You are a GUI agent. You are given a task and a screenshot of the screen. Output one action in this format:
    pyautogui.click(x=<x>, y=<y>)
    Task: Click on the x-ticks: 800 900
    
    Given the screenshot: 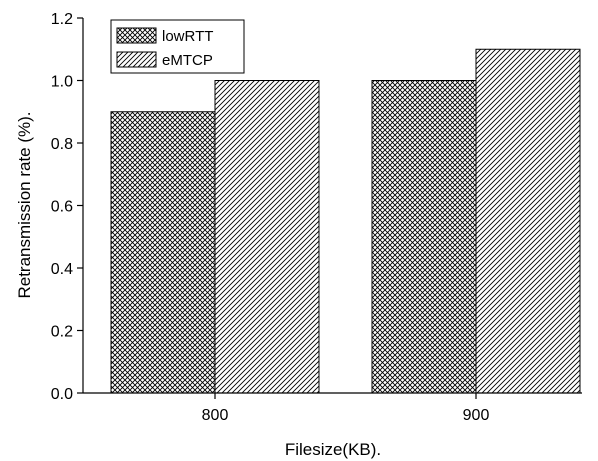 What is the action you would take?
    pyautogui.click(x=346, y=408)
    